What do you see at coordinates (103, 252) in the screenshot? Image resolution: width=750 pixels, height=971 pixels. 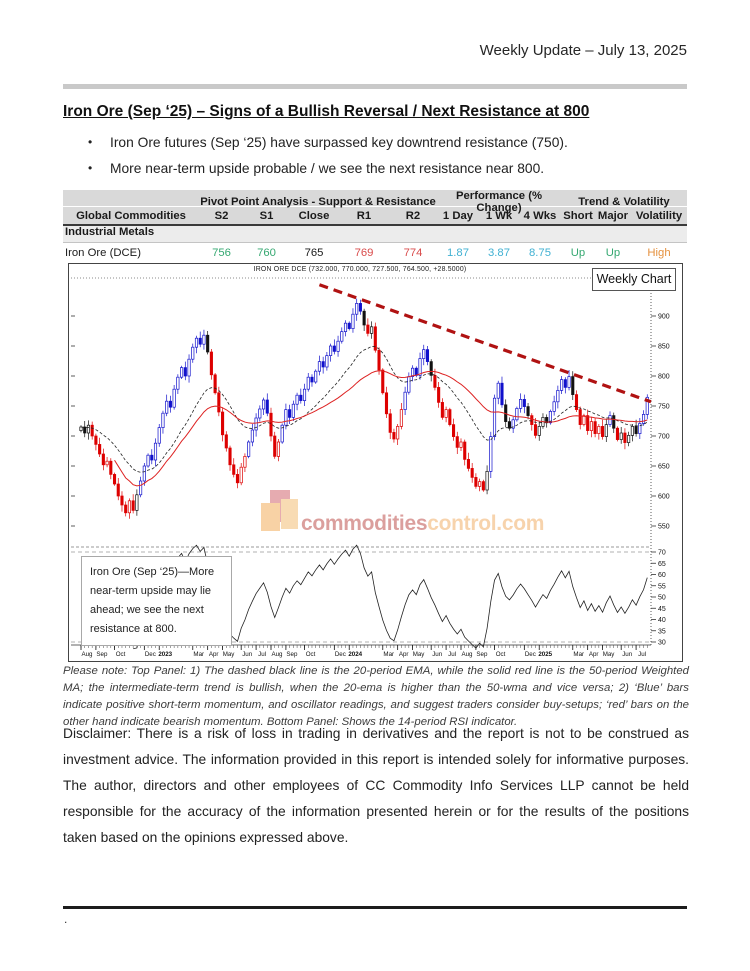 I see `cell-commodity-name: Iron Ore (DCE)` at bounding box center [103, 252].